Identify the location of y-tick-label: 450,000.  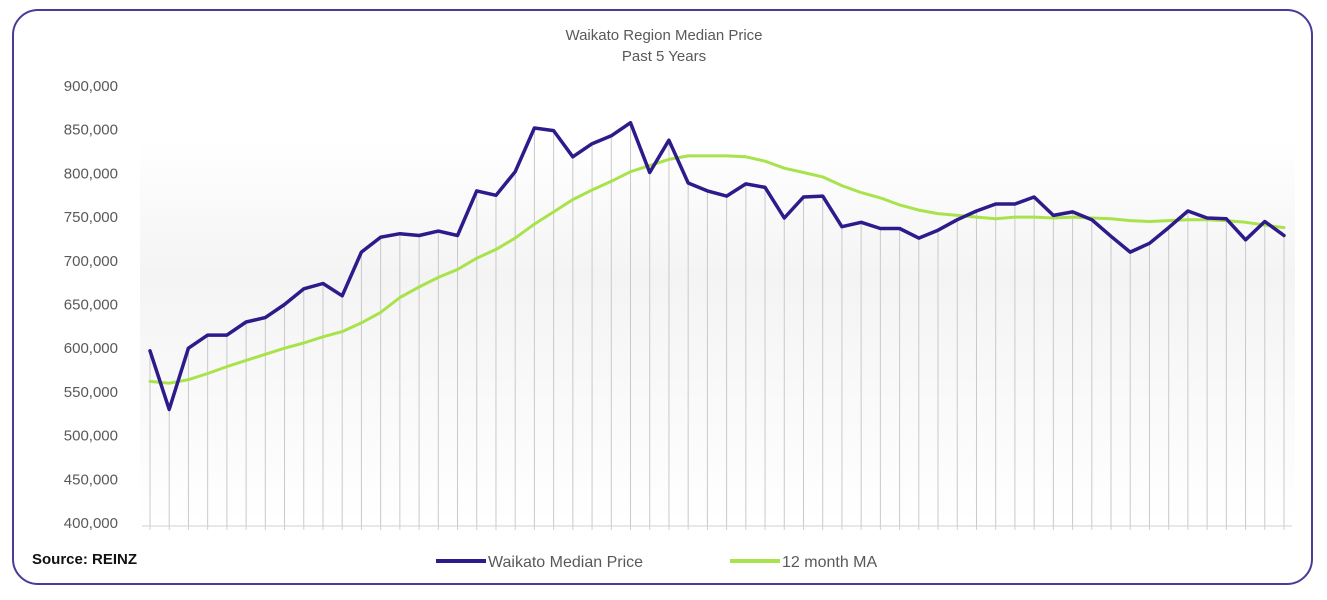
(91, 479).